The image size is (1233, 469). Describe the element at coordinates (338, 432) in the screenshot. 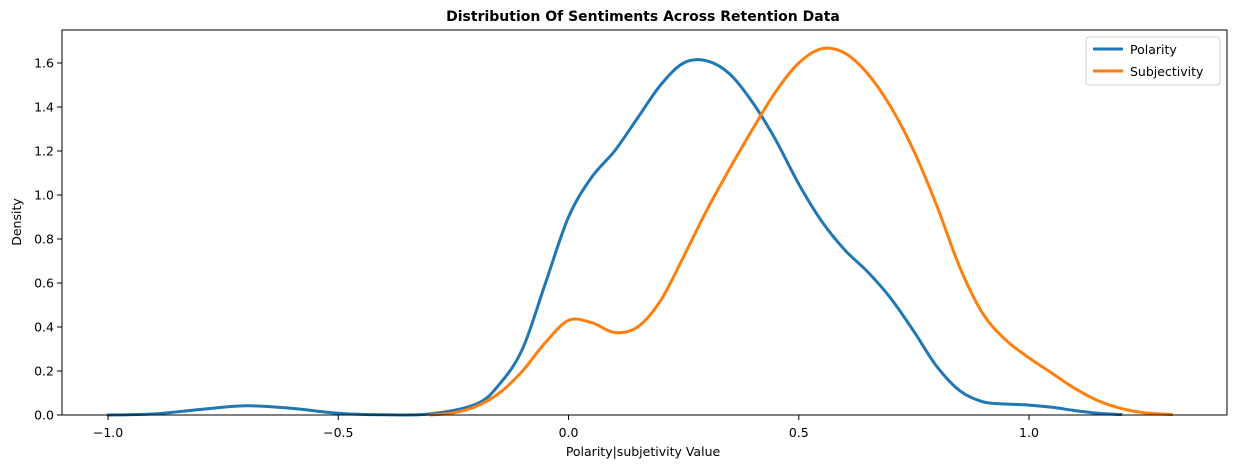

I see `x-tick-label: −0.5` at that location.